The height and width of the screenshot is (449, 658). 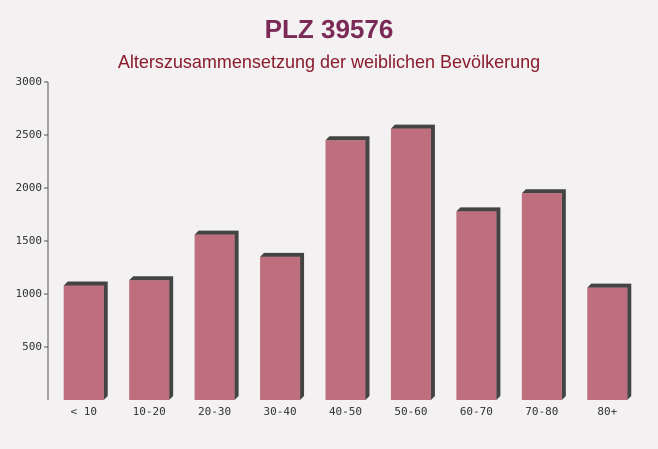 I want to click on chart-title: PLZ 39576, so click(x=329, y=29).